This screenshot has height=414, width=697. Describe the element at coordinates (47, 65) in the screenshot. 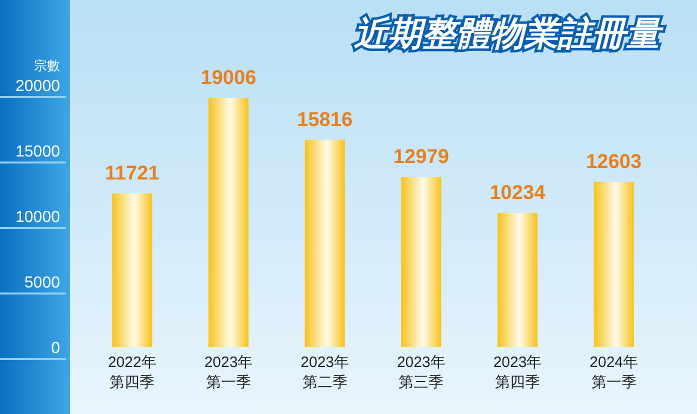

I see `ylabel: 宗數` at that location.